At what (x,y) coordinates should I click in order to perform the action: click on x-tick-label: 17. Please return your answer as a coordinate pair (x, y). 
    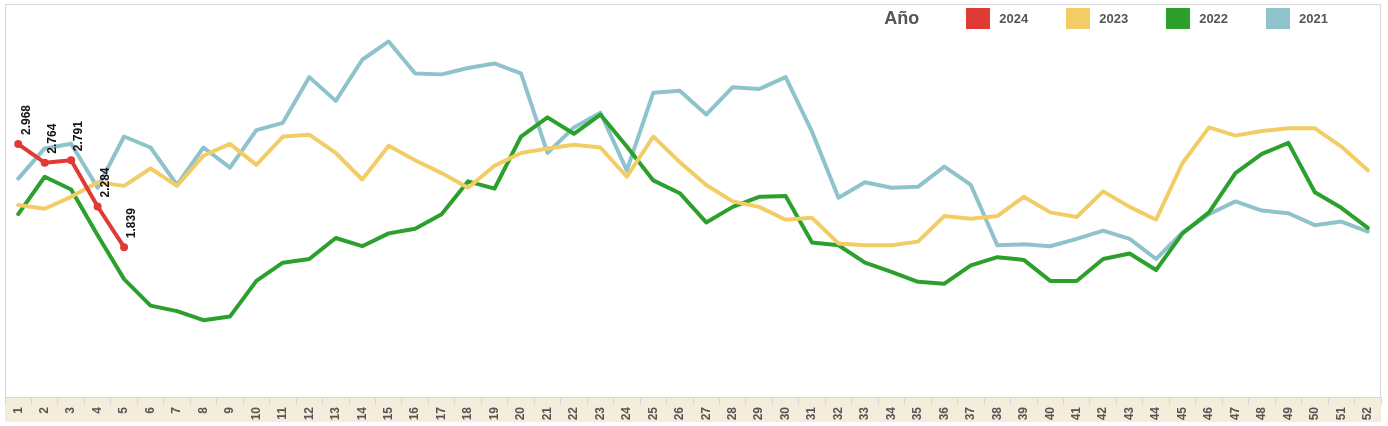
    Looking at the image, I should click on (440, 413).